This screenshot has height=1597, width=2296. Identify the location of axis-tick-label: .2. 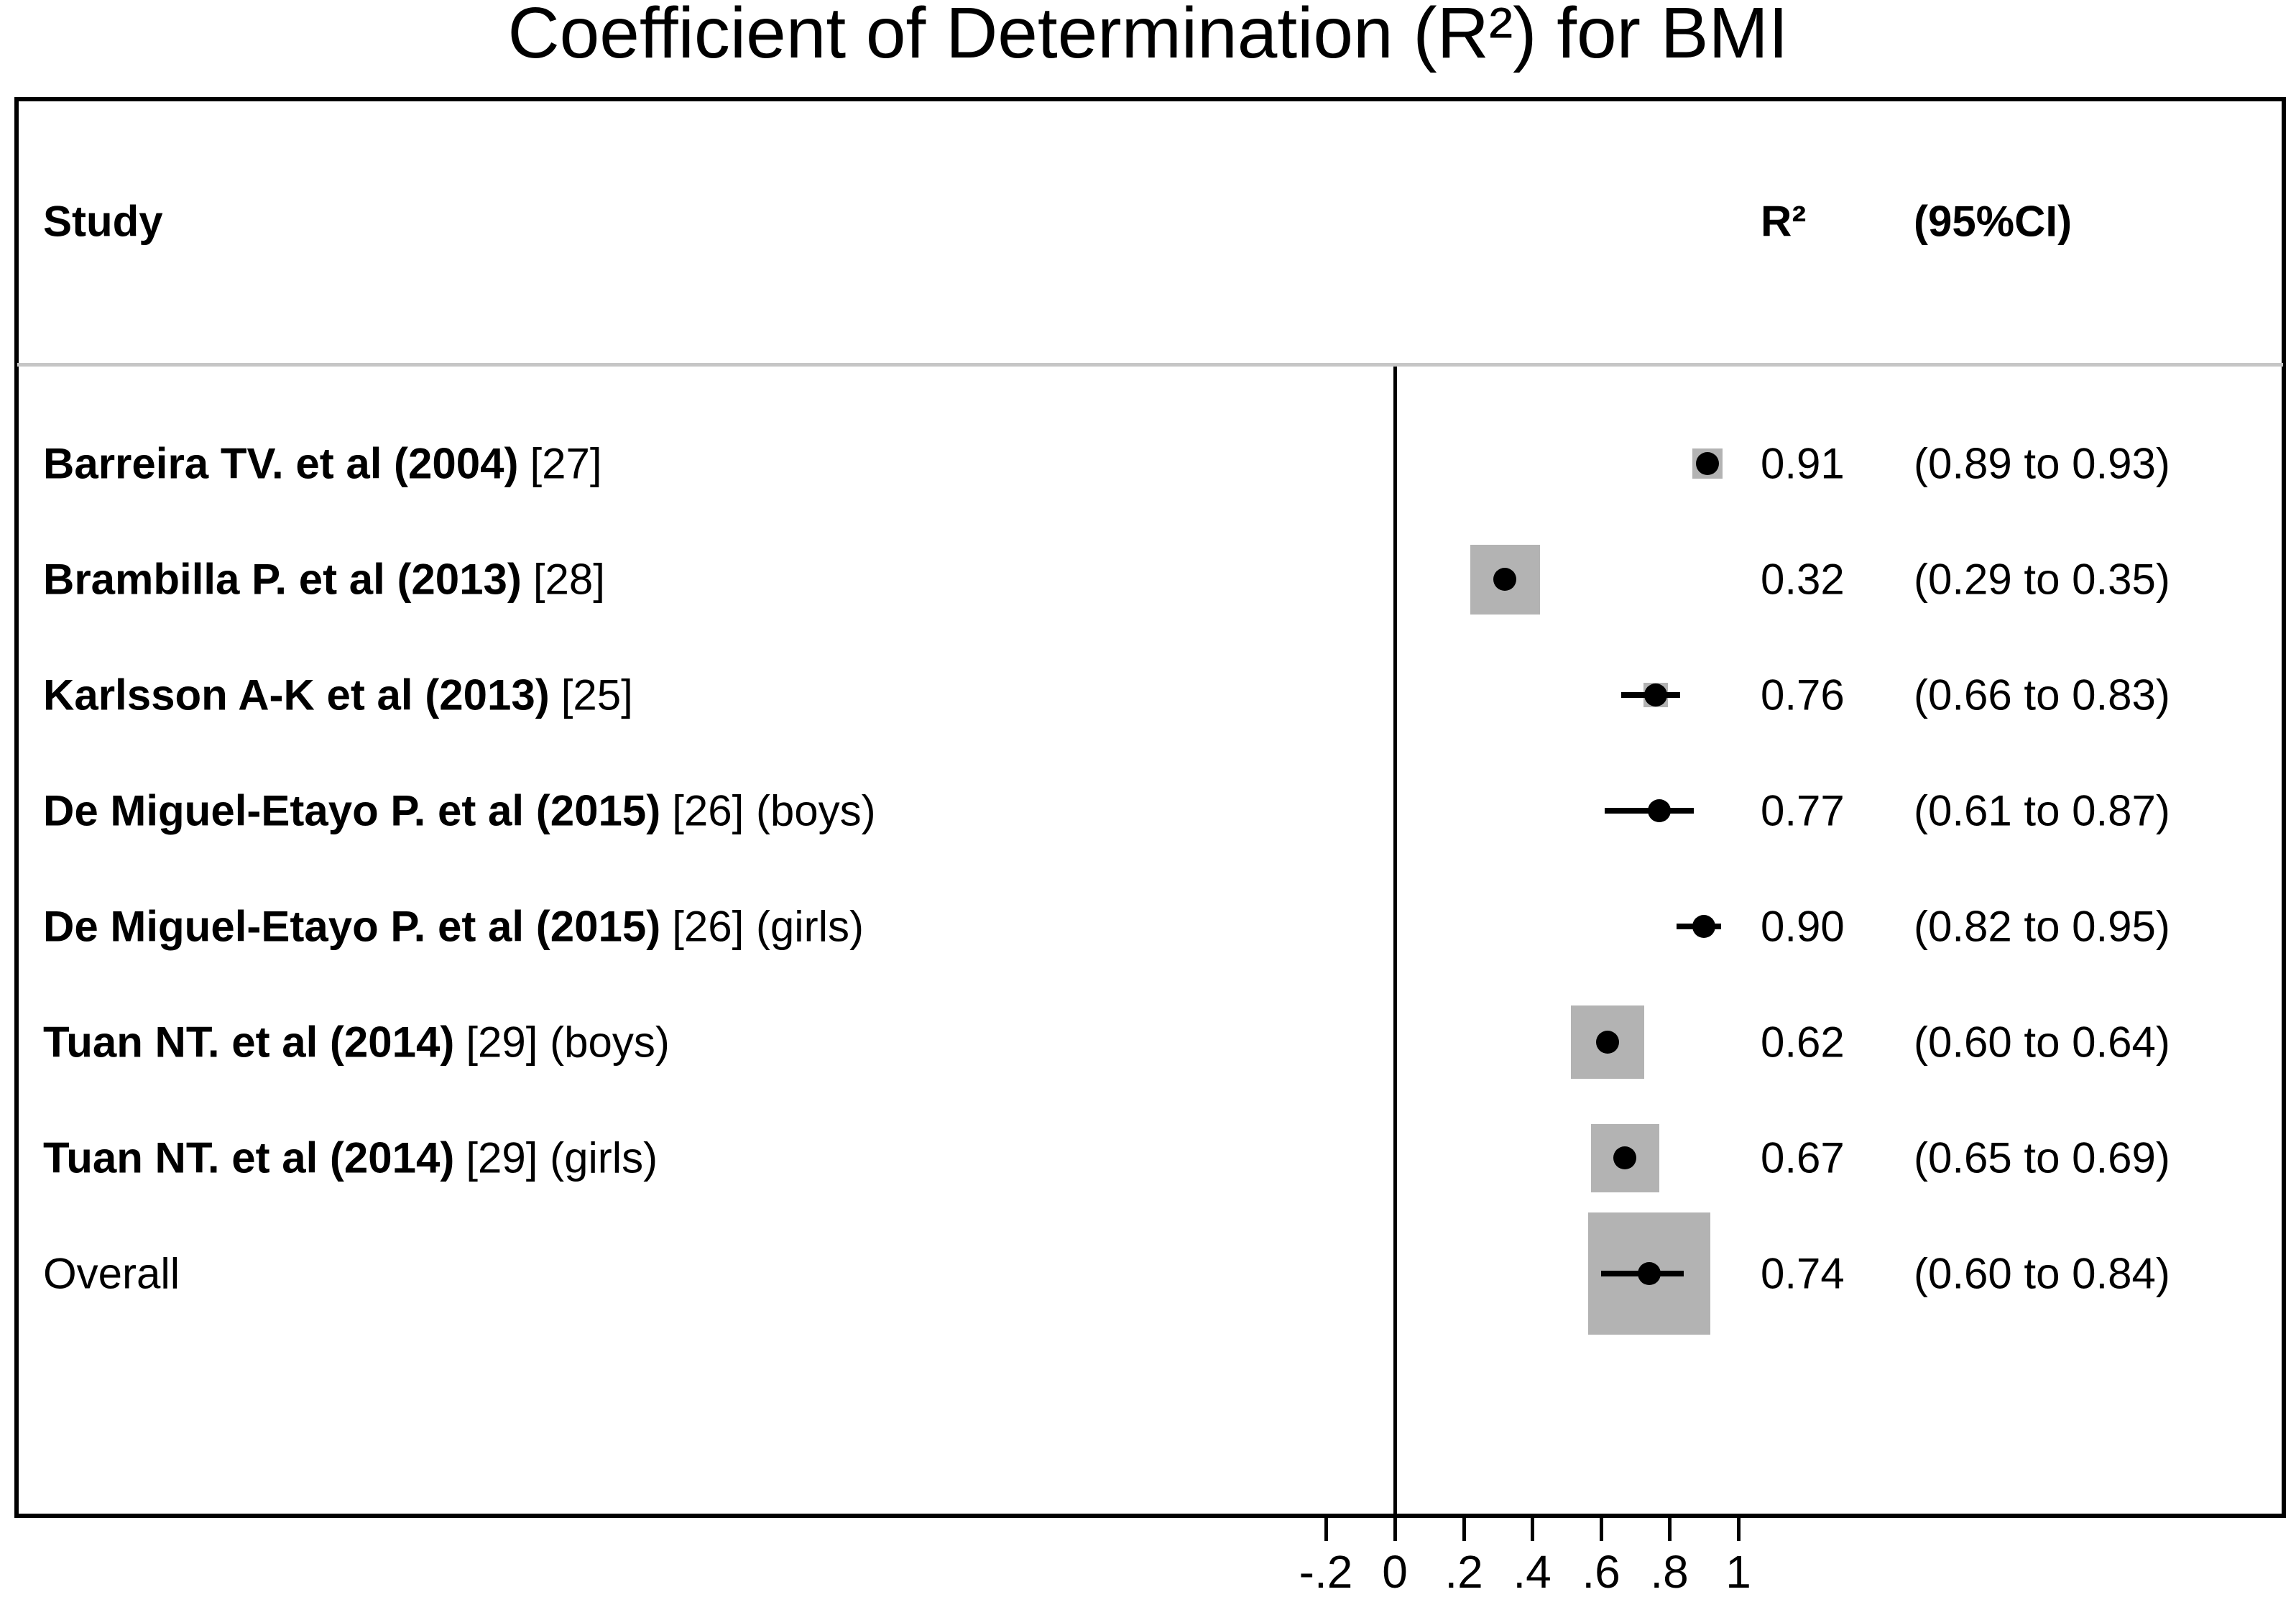
(1463, 1571).